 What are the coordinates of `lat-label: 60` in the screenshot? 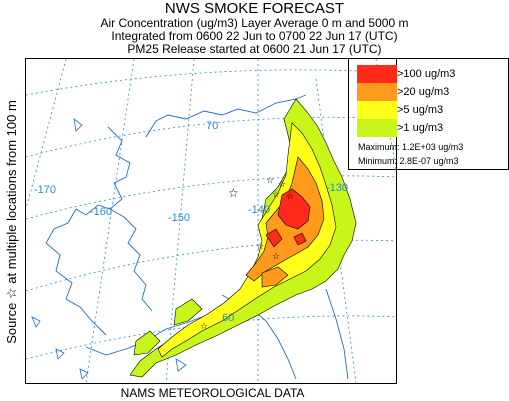 It's located at (228, 318).